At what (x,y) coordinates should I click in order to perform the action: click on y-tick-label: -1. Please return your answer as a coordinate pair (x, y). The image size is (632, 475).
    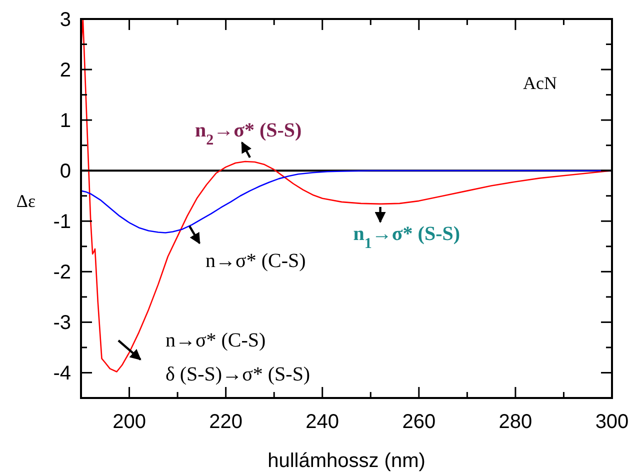
    Looking at the image, I should click on (62, 222).